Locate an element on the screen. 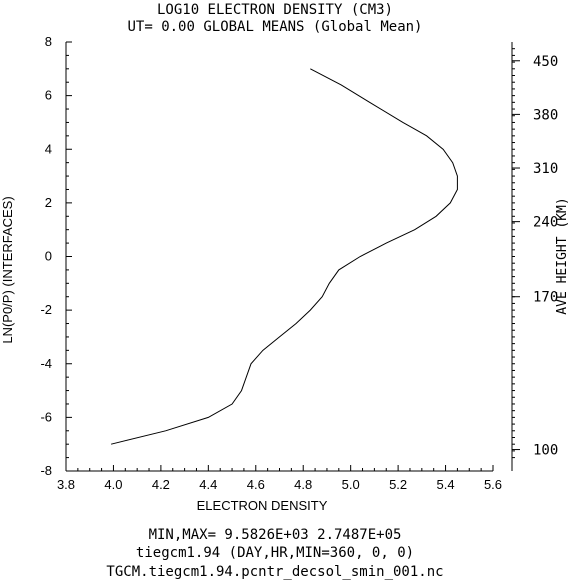 The image size is (571, 582). y2-tick-label: 170 is located at coordinates (545, 298).